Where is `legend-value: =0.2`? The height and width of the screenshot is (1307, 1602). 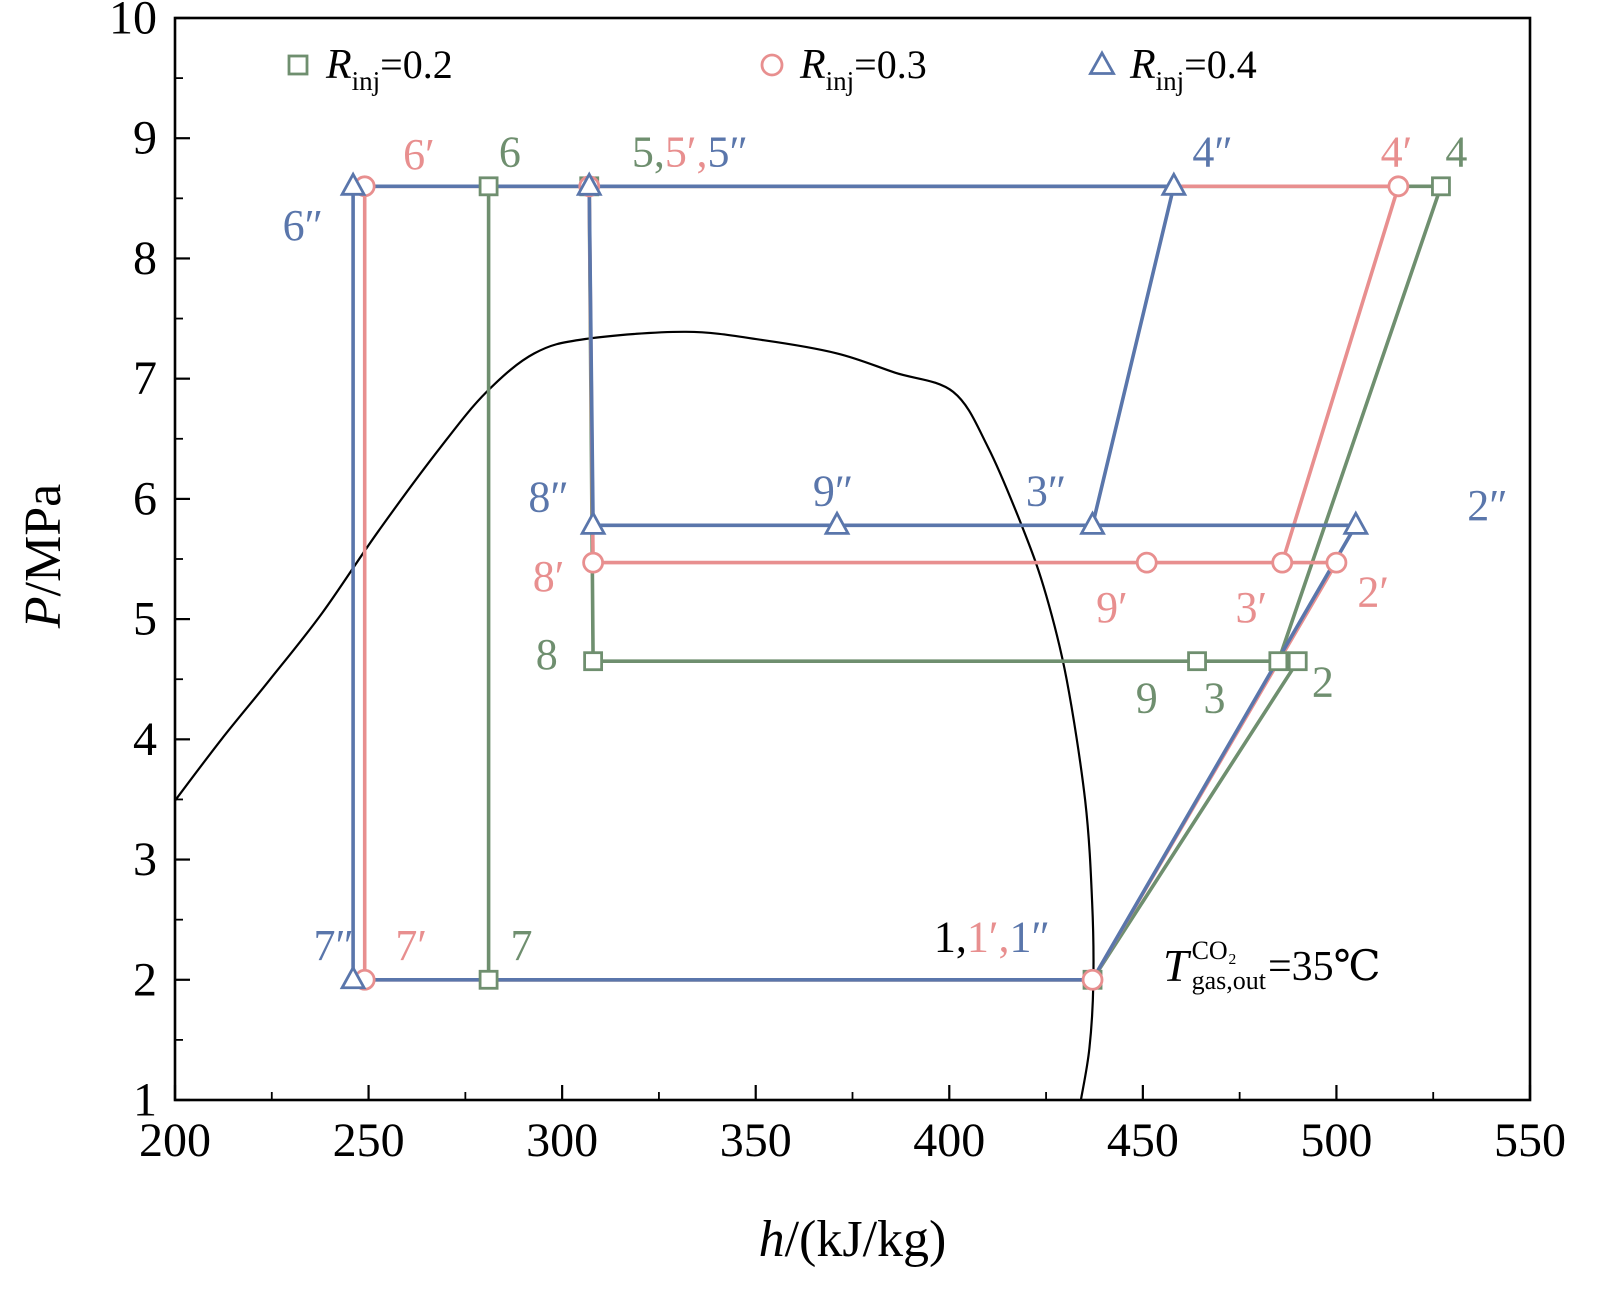
legend-value: =0.2 is located at coordinates (416, 64).